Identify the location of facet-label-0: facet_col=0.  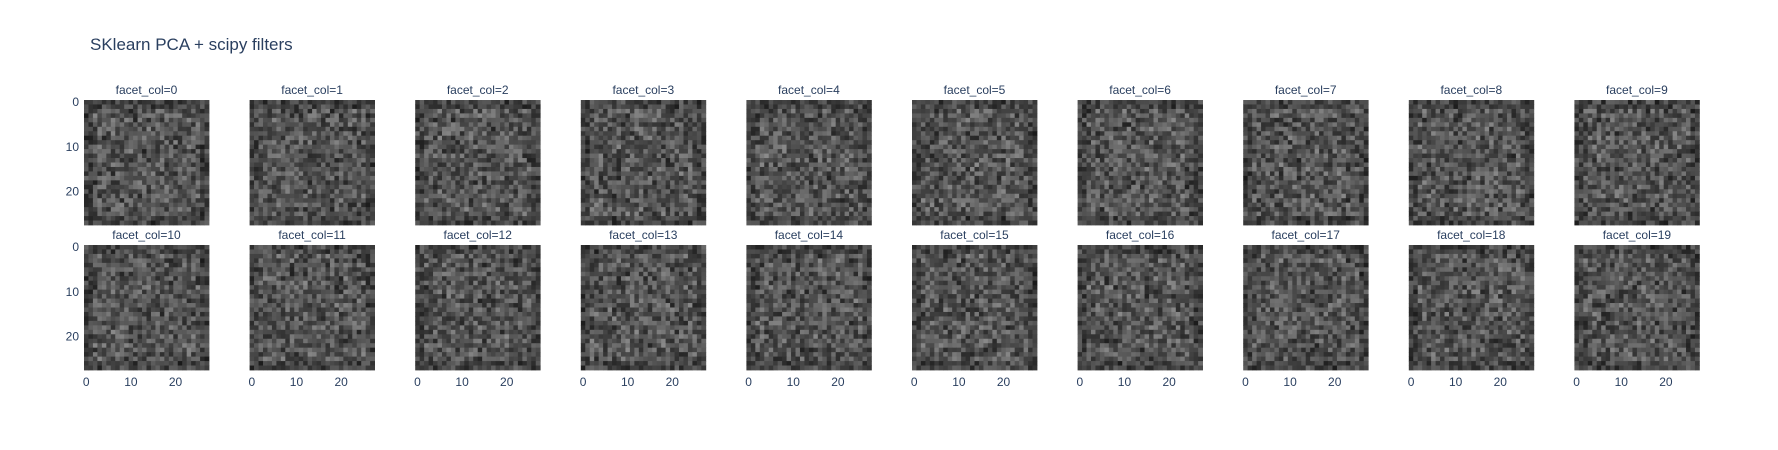
(147, 90).